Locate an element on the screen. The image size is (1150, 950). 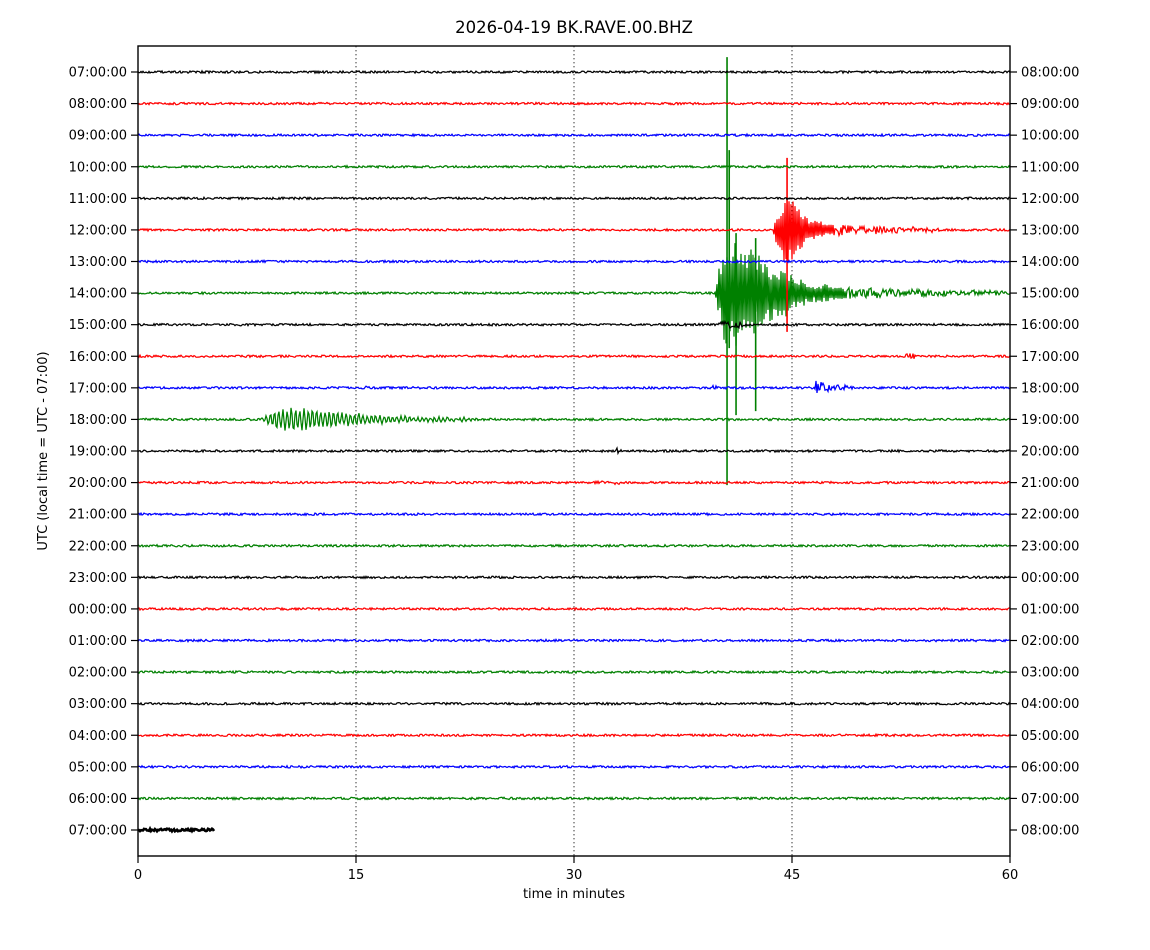
local-time-label: 17:00:00 is located at coordinates (1050, 357).